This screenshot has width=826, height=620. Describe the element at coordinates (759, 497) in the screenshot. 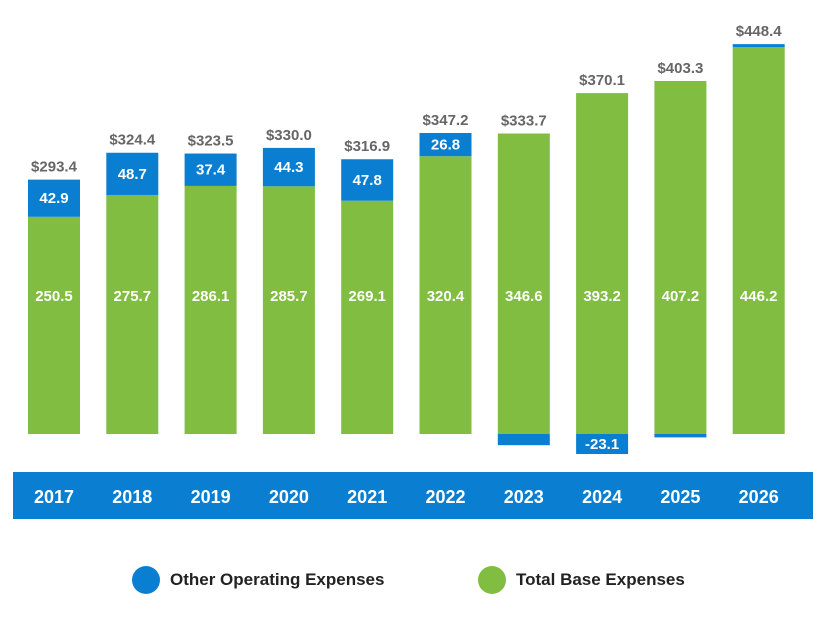

I see `x-tick-label: 2026` at that location.